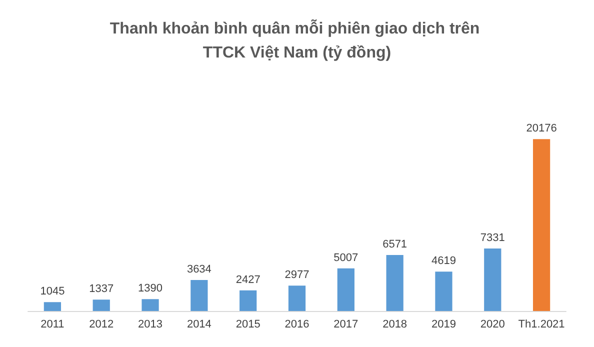 Image resolution: width=594 pixels, height=347 pixels. What do you see at coordinates (150, 288) in the screenshot?
I see `data-label: 1390` at bounding box center [150, 288].